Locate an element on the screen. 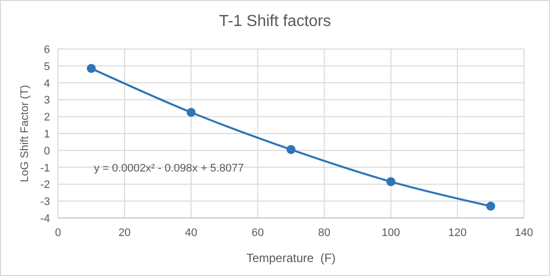 The height and width of the screenshot is (276, 550). chart-title: T-1 Shift factors is located at coordinates (275, 21).